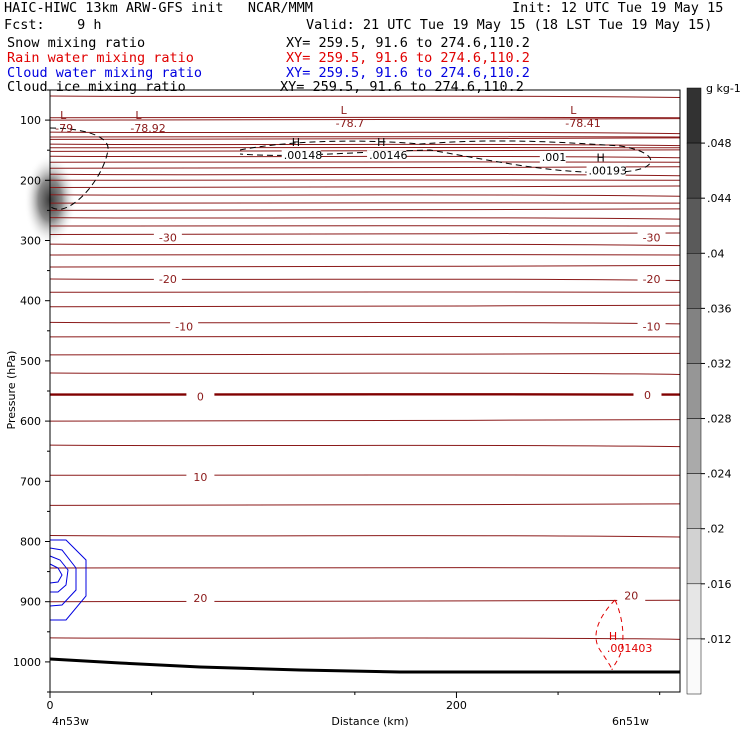 The width and height of the screenshot is (740, 740). Describe the element at coordinates (719, 474) in the screenshot. I see `colorbar-label: .024` at that location.